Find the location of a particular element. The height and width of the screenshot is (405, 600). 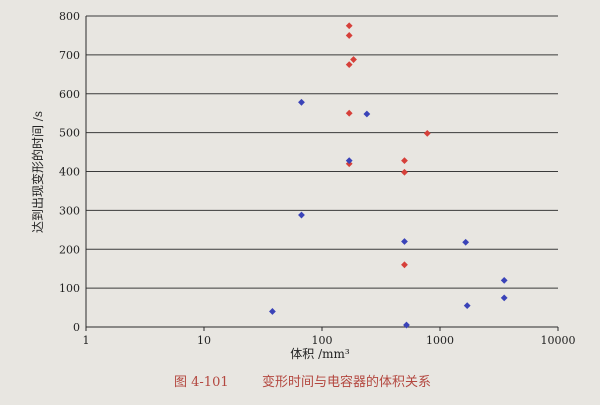

y-tick-label: 400 is located at coordinates (69, 172).